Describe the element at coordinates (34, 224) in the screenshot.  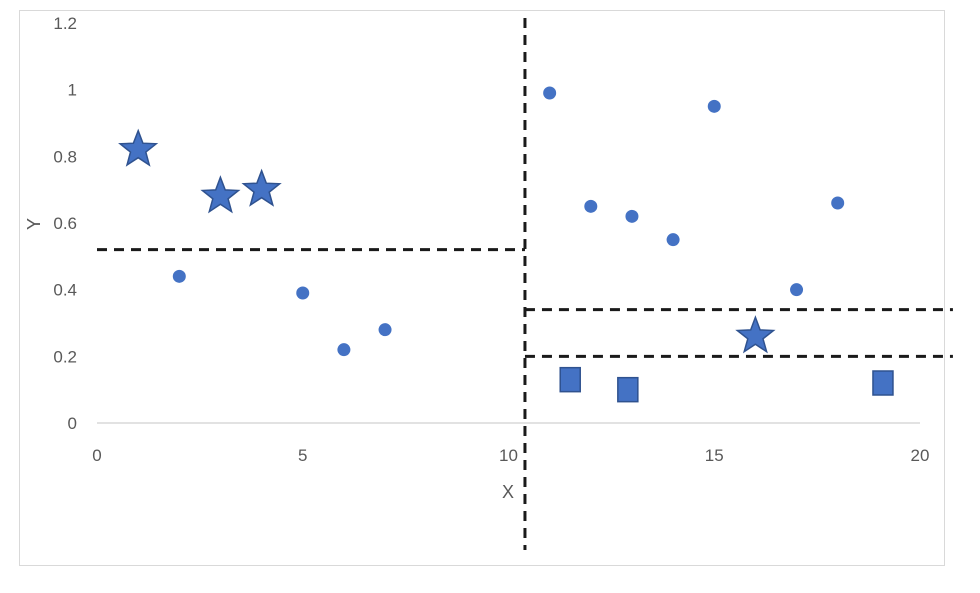
I see `y-axis-title: Y` at that location.